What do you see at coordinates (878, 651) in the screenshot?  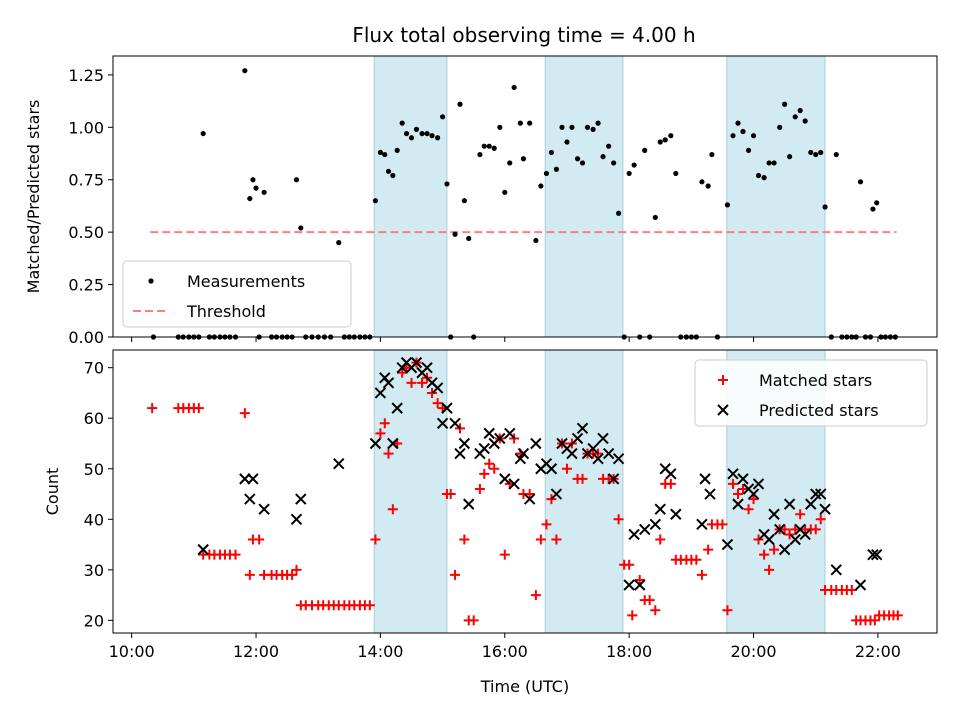 I see `x-tick-label: 22:00` at bounding box center [878, 651].